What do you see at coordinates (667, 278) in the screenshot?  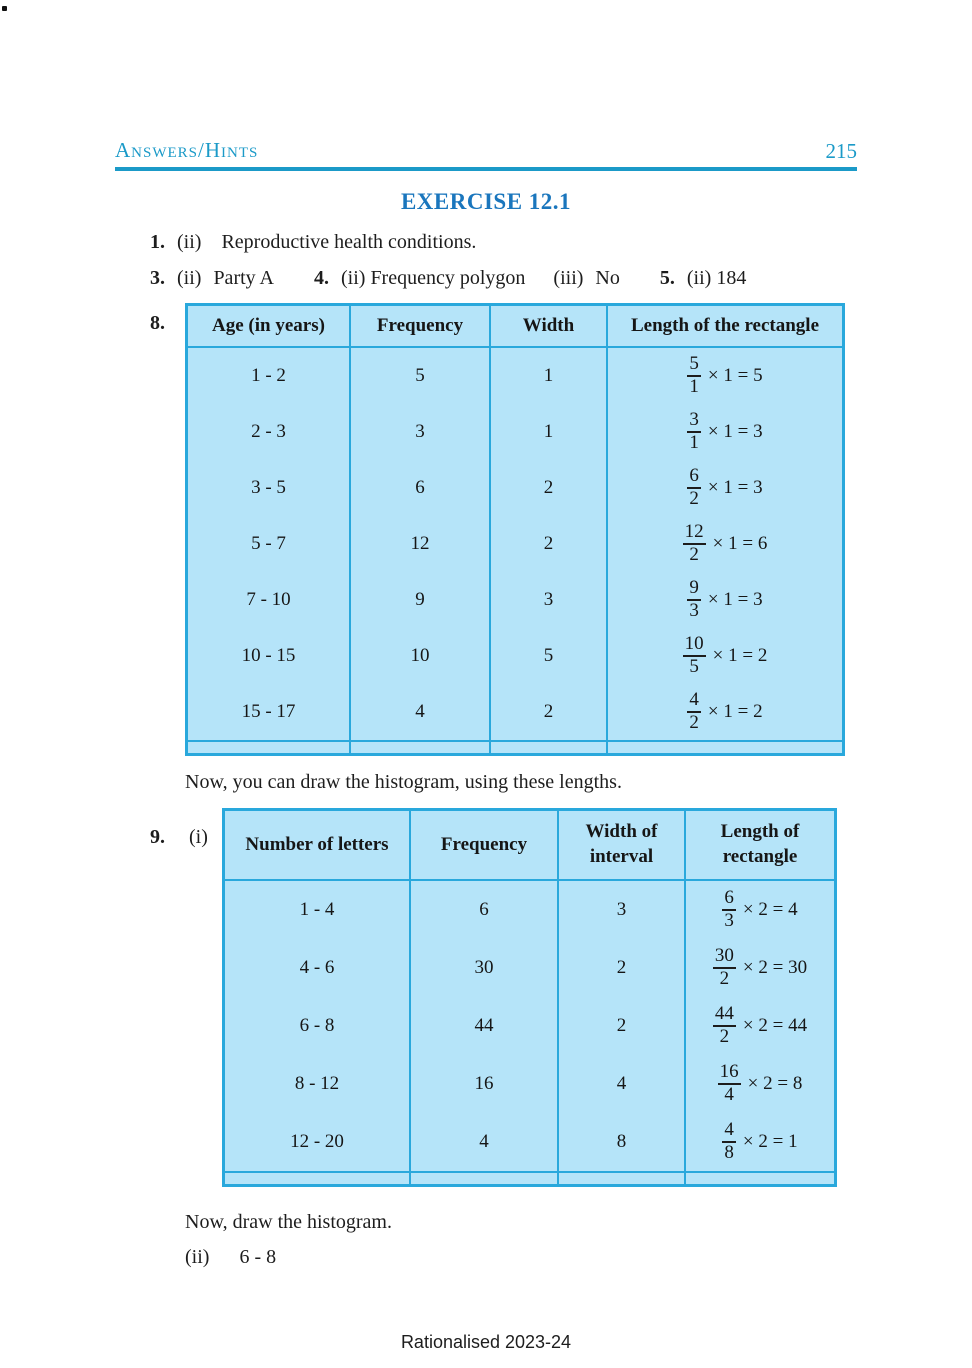 I see `question-number: 5.` at bounding box center [667, 278].